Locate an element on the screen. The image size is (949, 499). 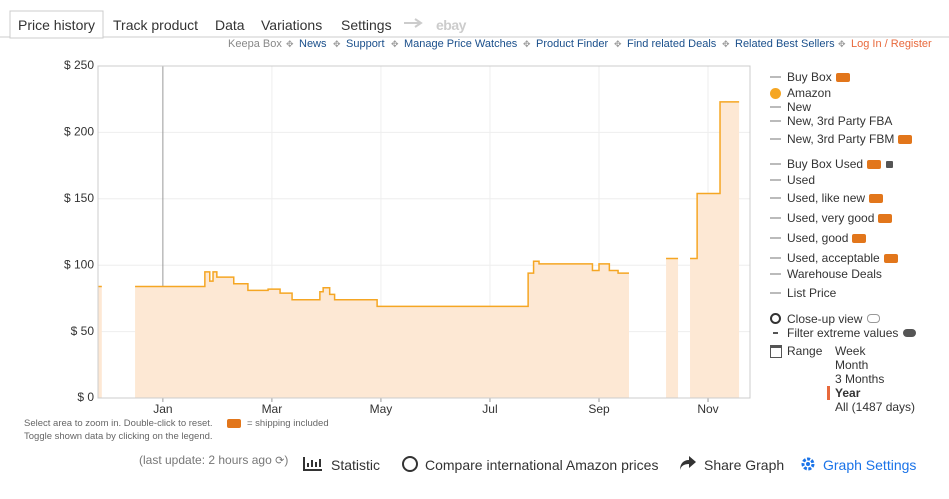
calendar-icon is located at coordinates (776, 351).